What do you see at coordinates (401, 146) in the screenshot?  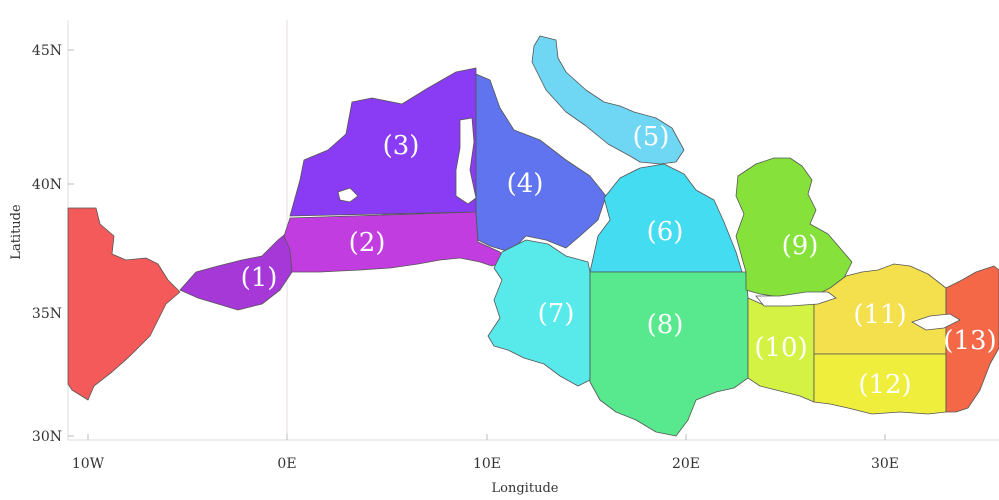 I see `region-label-3: (3)` at bounding box center [401, 146].